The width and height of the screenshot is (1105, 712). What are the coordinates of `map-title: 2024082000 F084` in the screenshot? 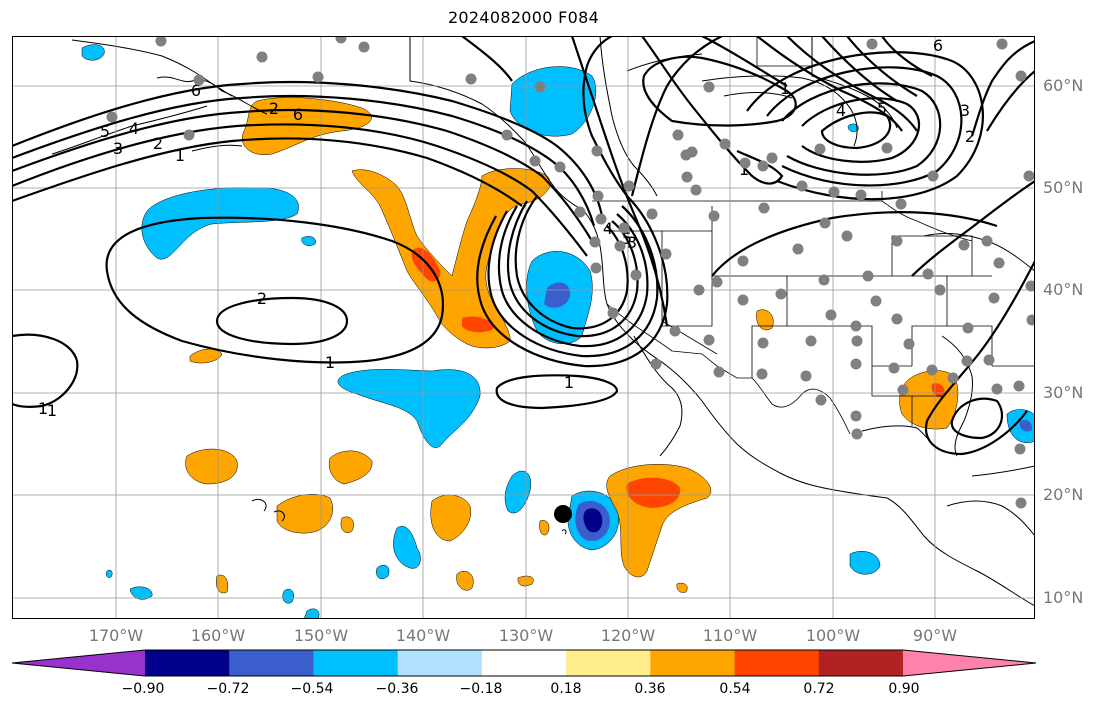 It's located at (523, 17).